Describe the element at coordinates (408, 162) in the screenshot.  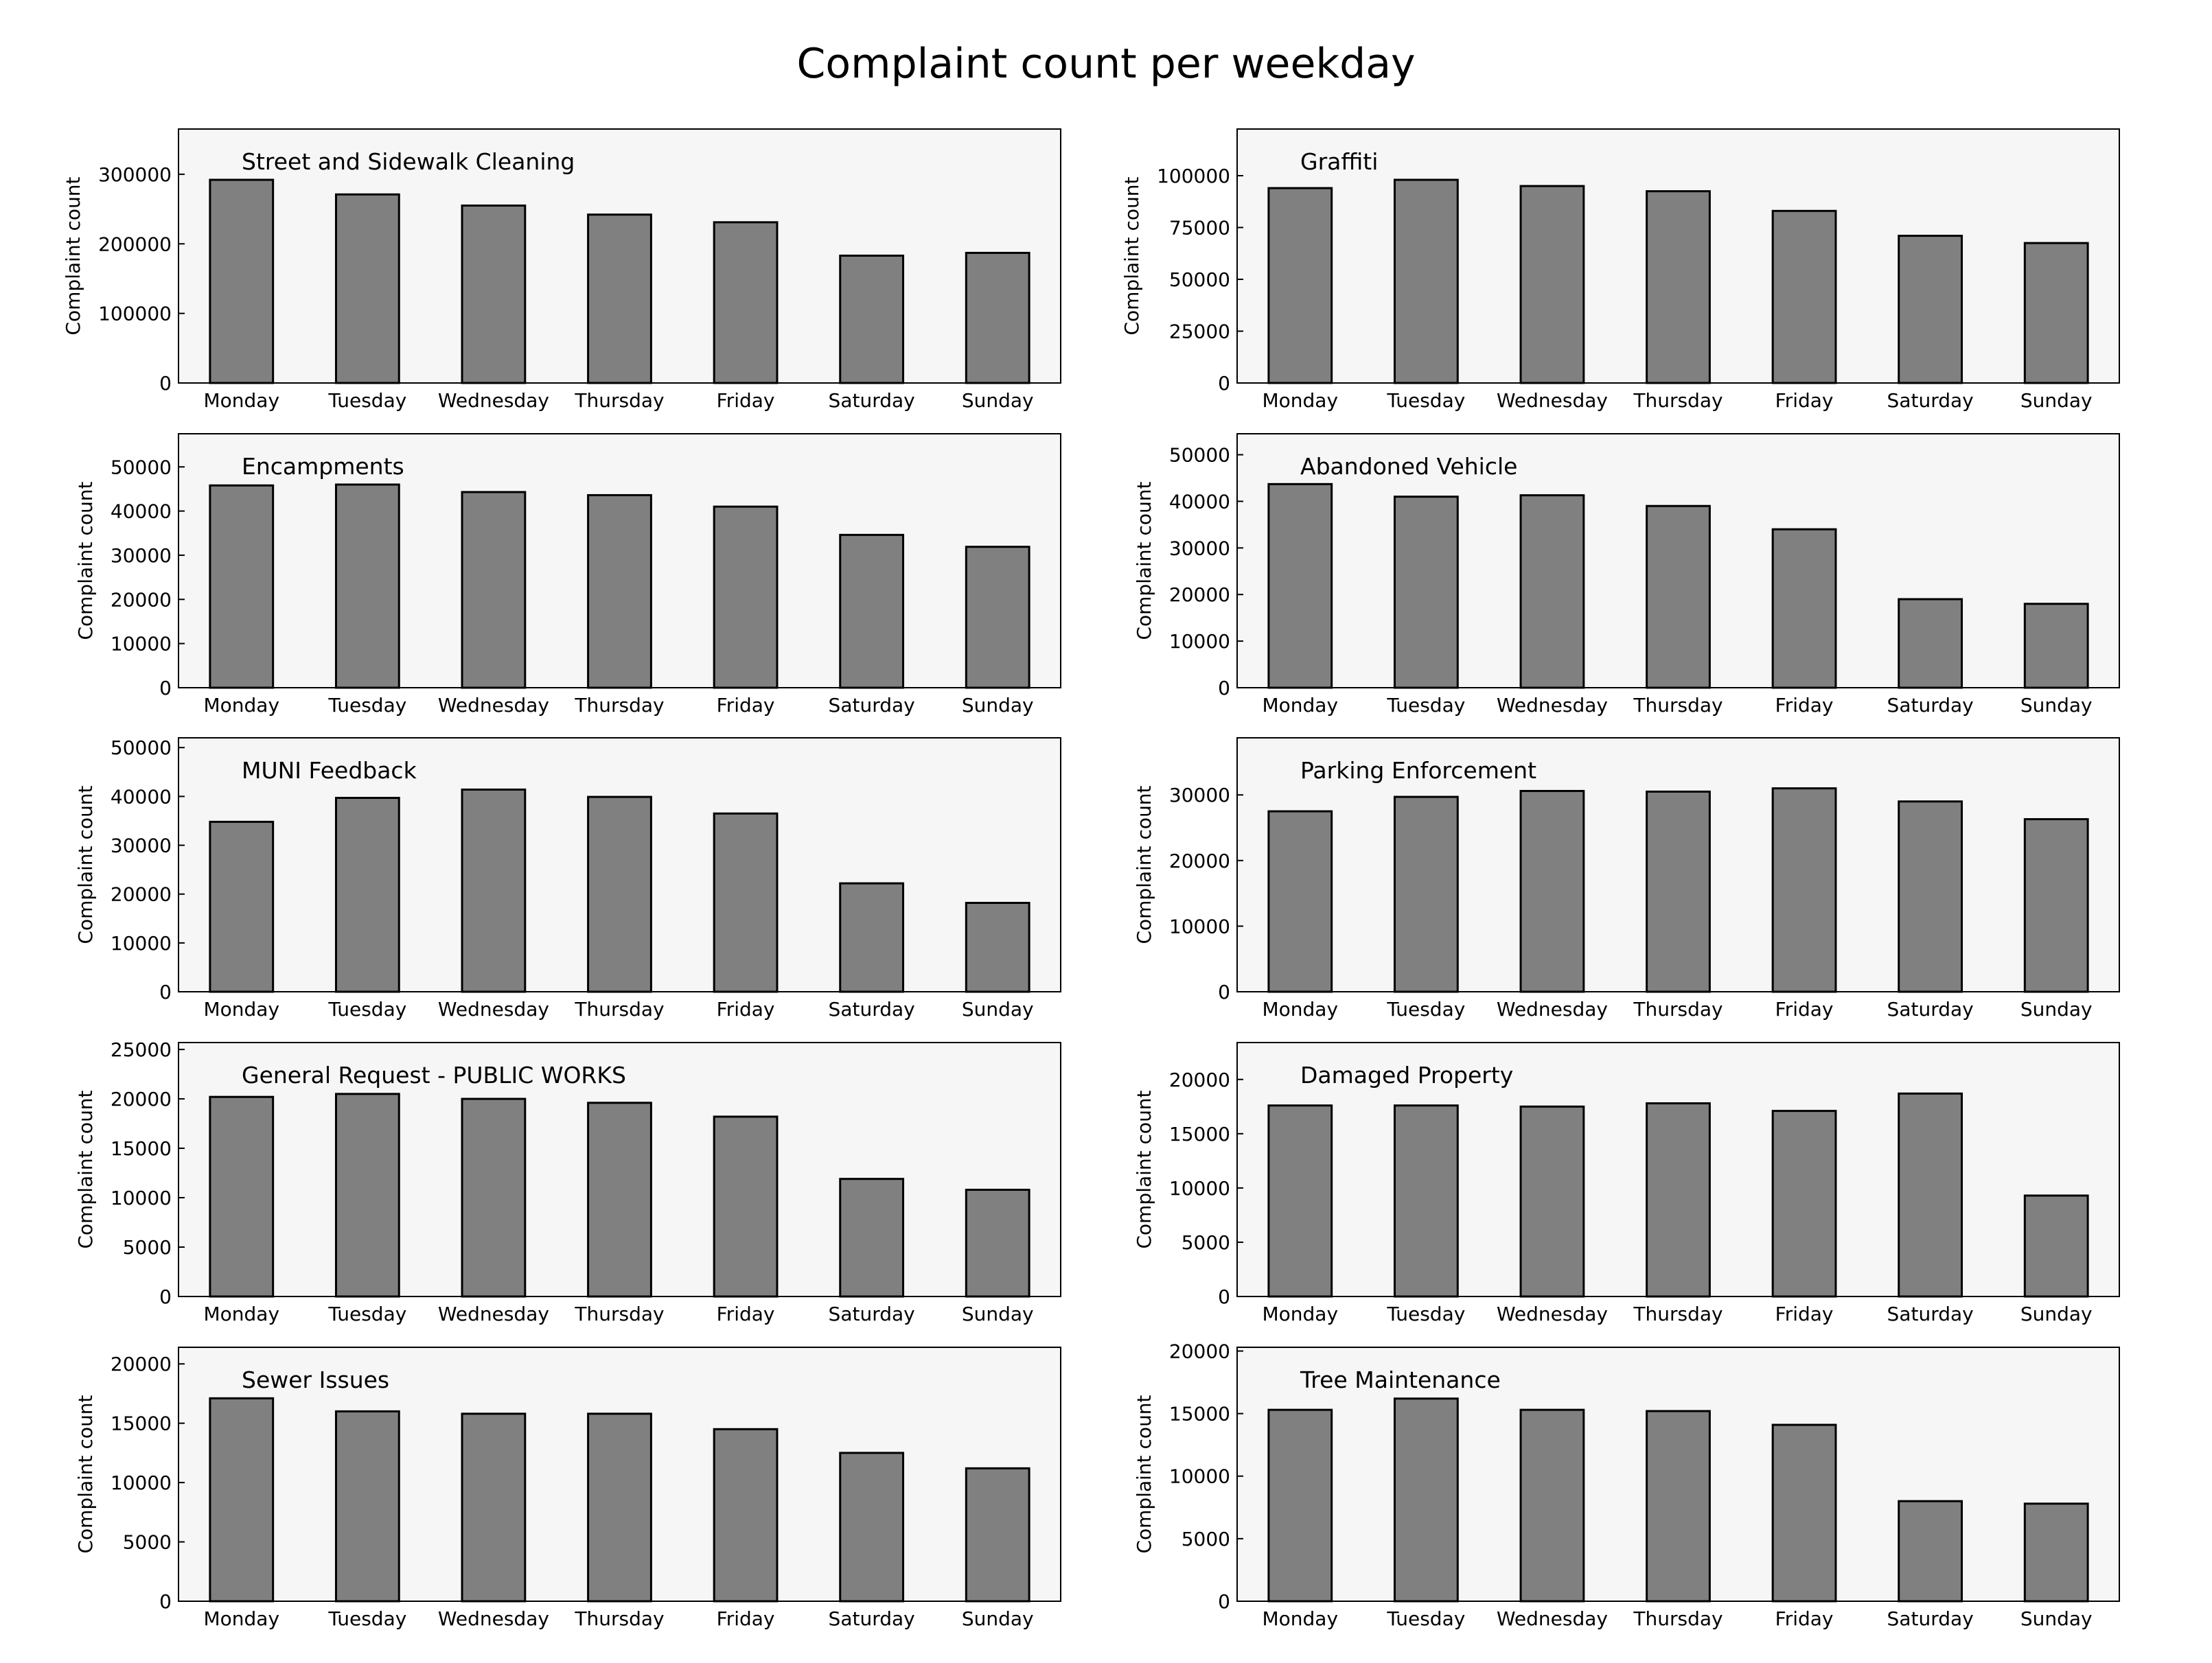
I see `panel-title: Street and Sidewalk Cleaning` at that location.